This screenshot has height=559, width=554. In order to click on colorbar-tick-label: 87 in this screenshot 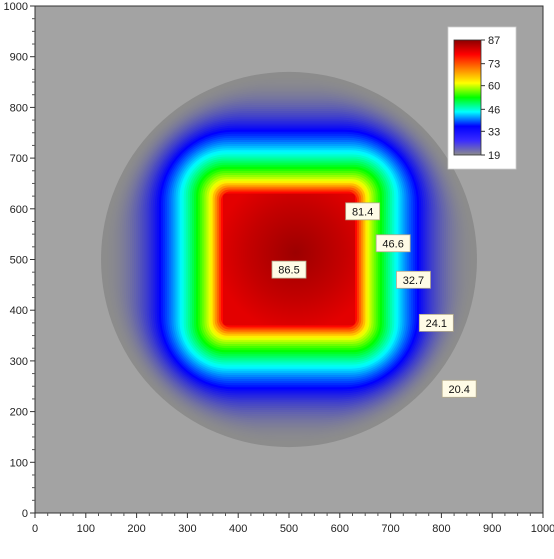, I will do `click(494, 41)`.